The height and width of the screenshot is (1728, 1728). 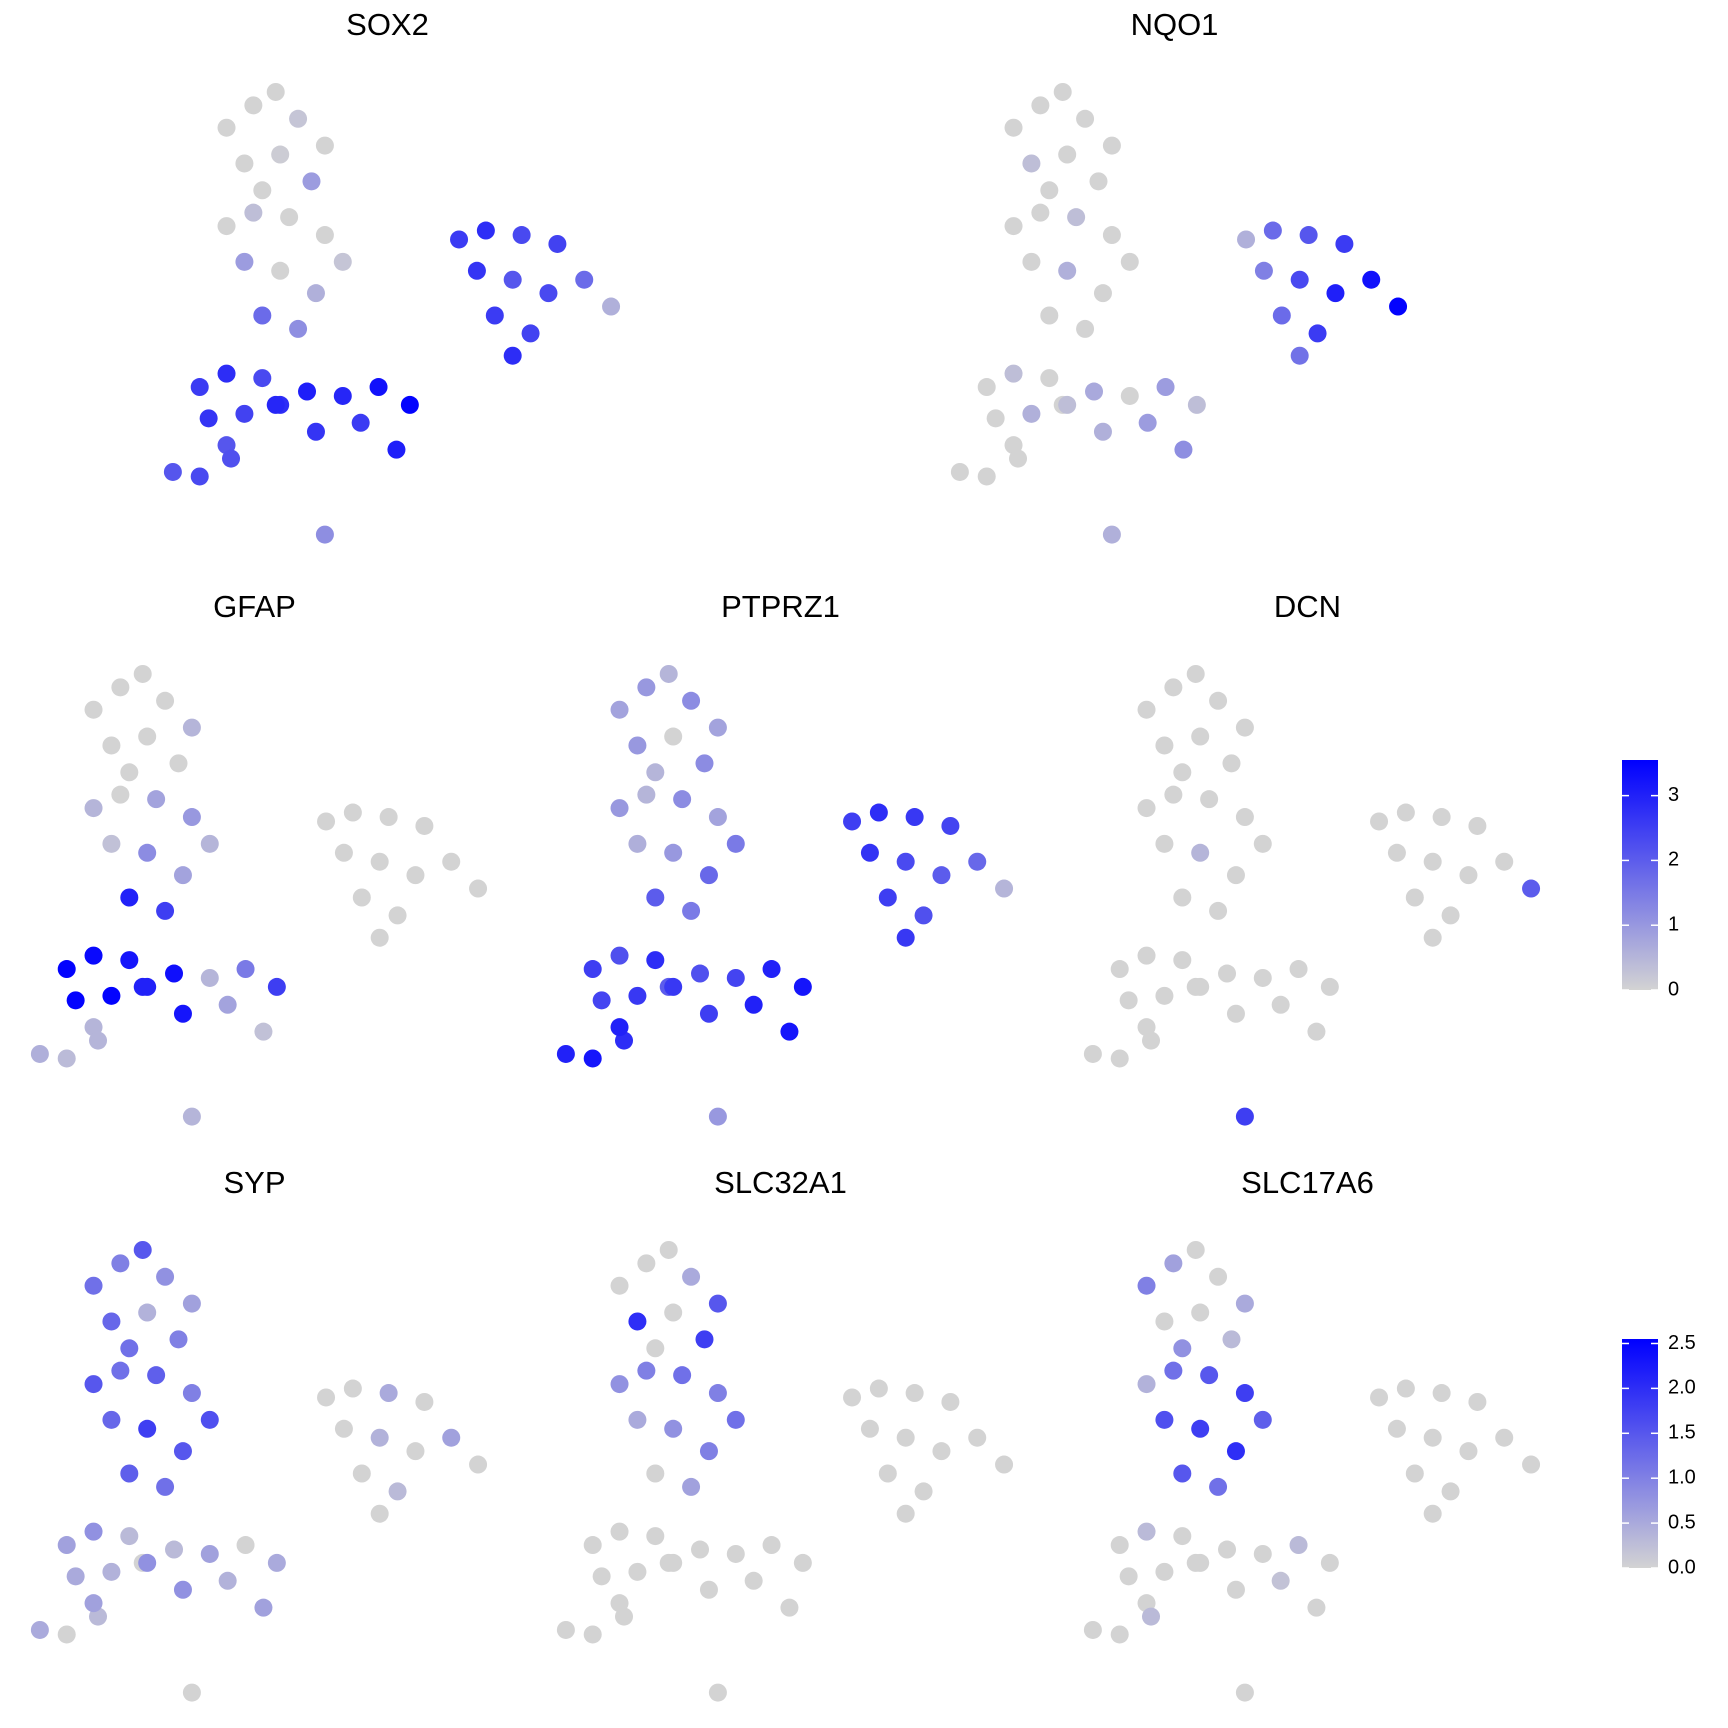 What do you see at coordinates (254, 1182) in the screenshot?
I see `panel-title: SYP` at bounding box center [254, 1182].